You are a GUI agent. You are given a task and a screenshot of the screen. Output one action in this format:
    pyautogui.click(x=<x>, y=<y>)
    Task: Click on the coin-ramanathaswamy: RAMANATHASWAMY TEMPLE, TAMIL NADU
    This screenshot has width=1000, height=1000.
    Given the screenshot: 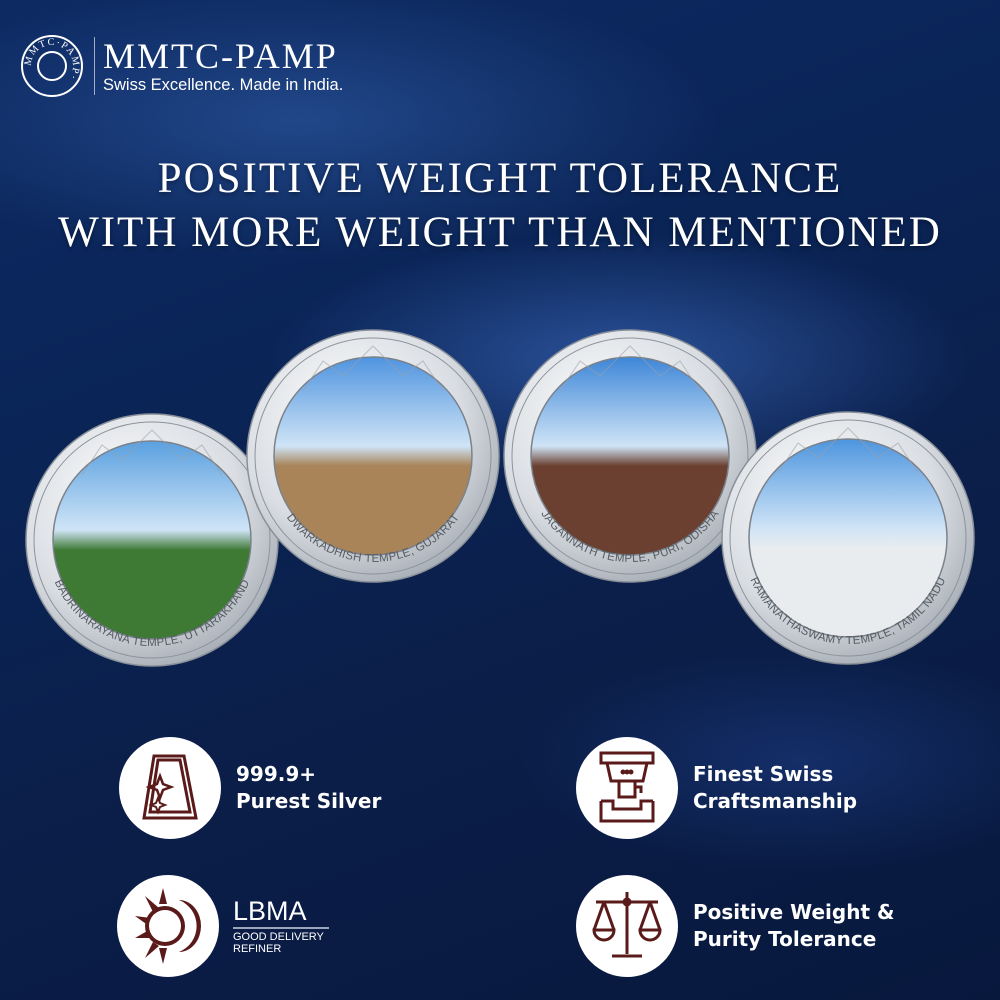 What is the action you would take?
    pyautogui.click(x=848, y=538)
    